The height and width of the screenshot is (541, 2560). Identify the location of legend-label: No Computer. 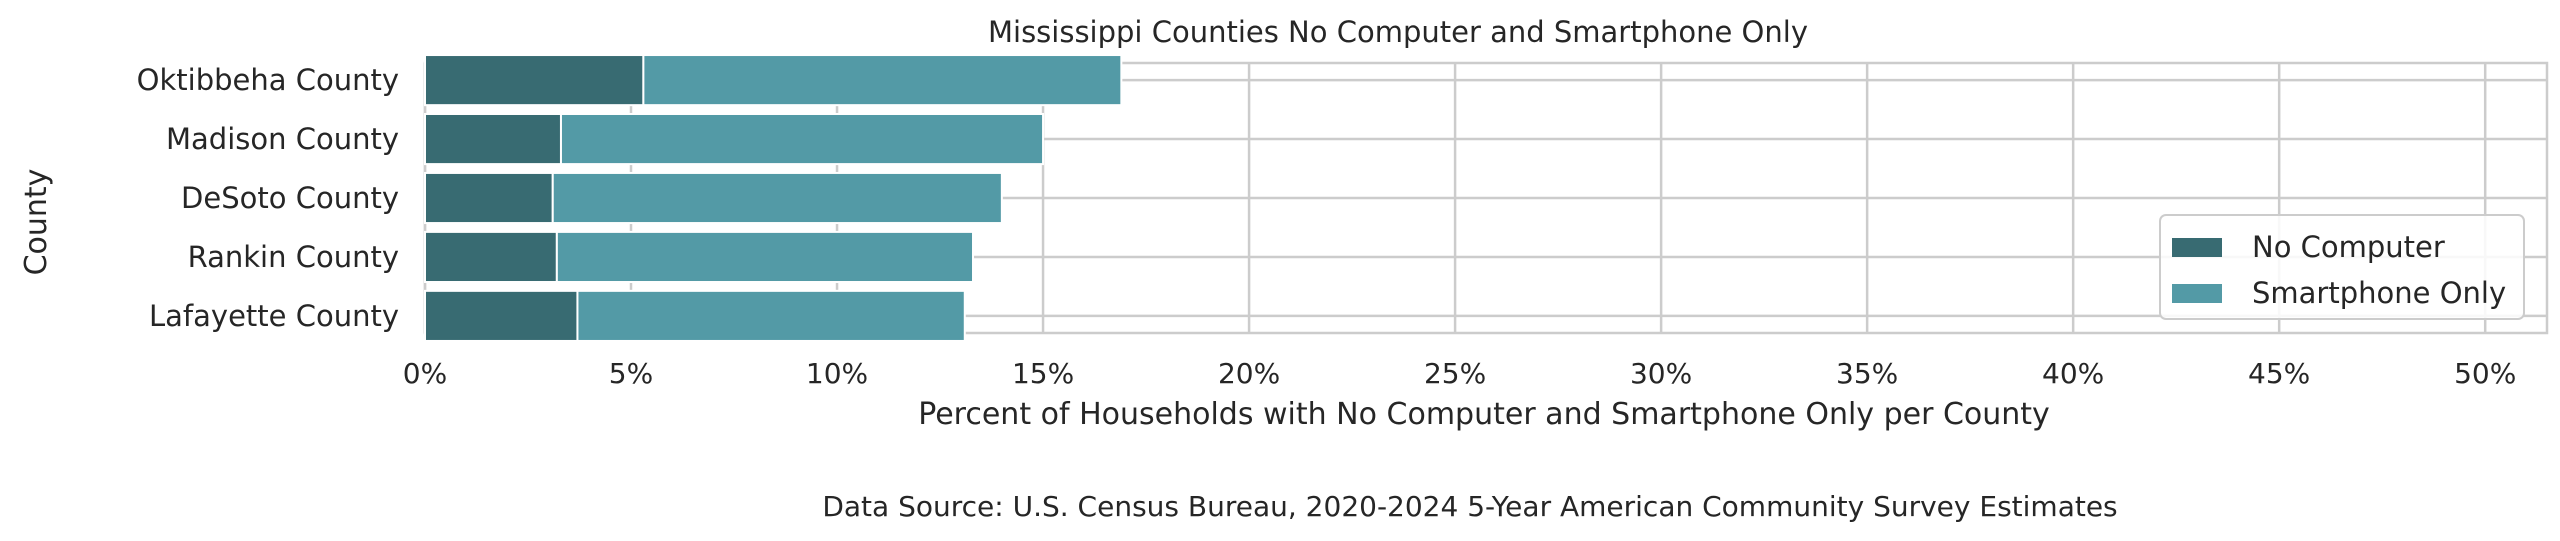
(2348, 247).